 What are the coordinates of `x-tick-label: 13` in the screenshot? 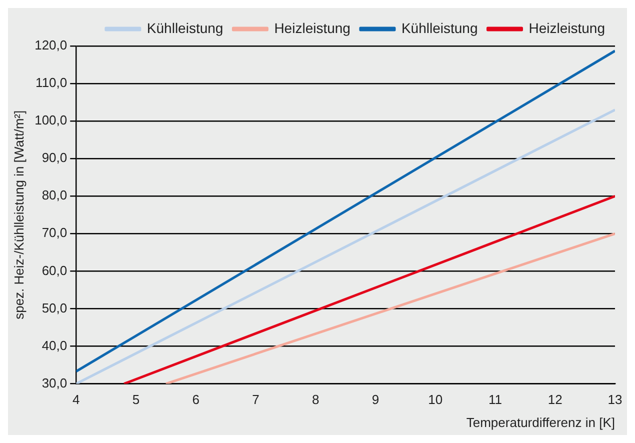 It's located at (615, 400).